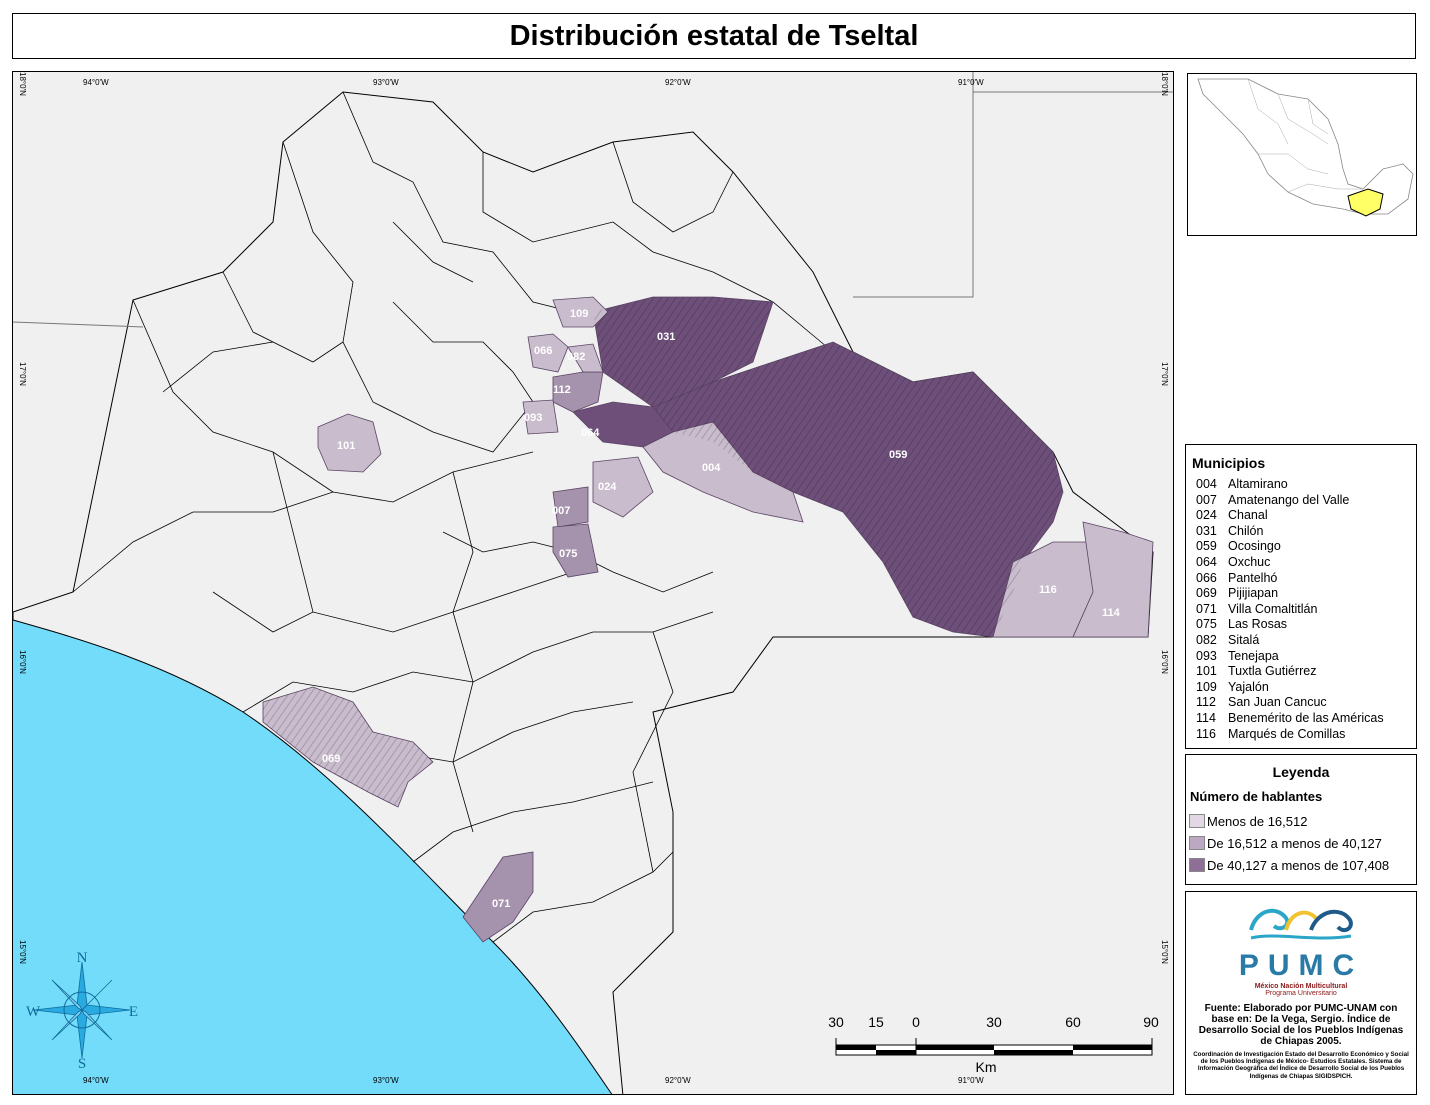 This screenshot has width=1430, height=1105. I want to click on municipio-code: 109, so click(1206, 686).